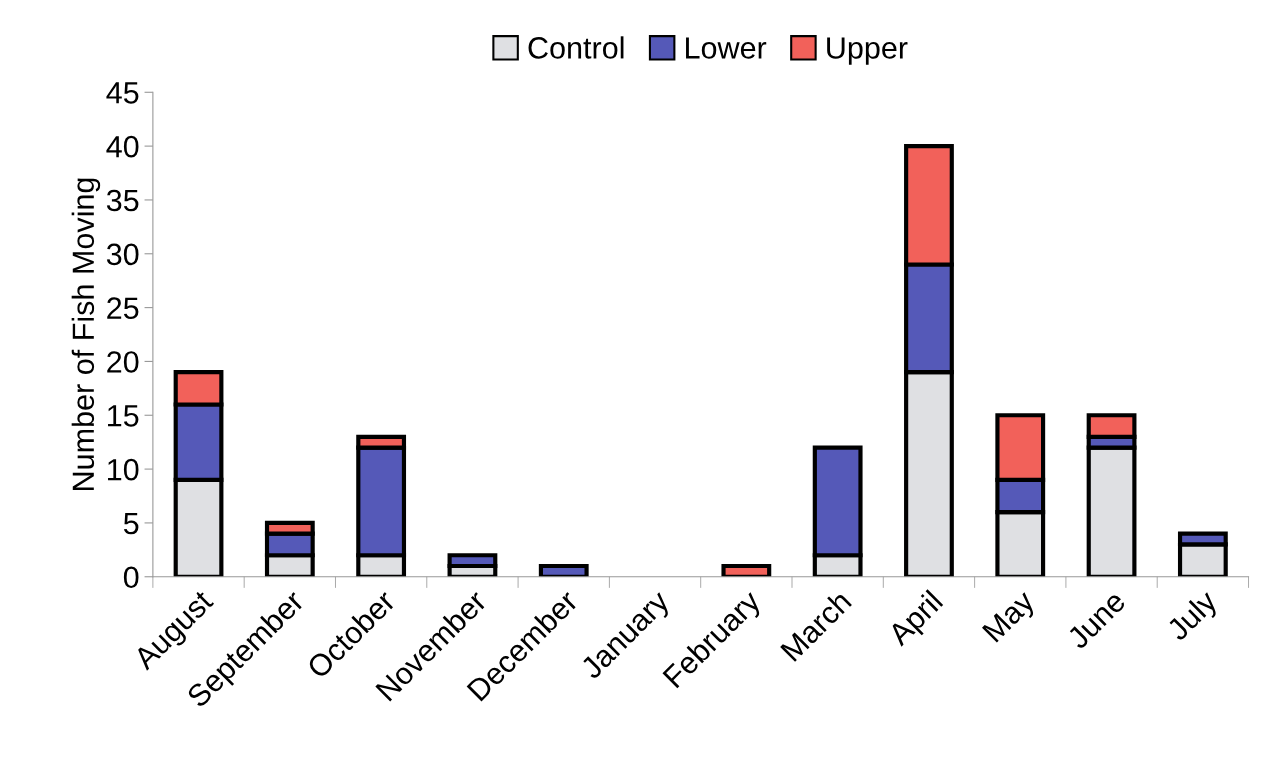  I want to click on y-tick-label: 20, so click(123, 362).